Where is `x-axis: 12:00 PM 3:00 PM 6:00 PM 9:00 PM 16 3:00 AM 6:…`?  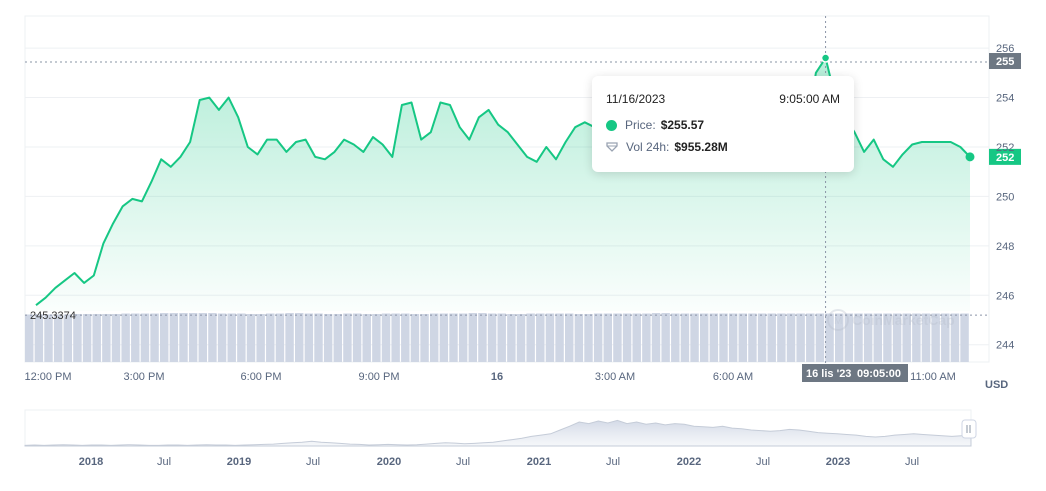
x-axis: 12:00 PM 3:00 PM 6:00 PM 9:00 PM 16 3:00 AM 6:… is located at coordinates (489, 377).